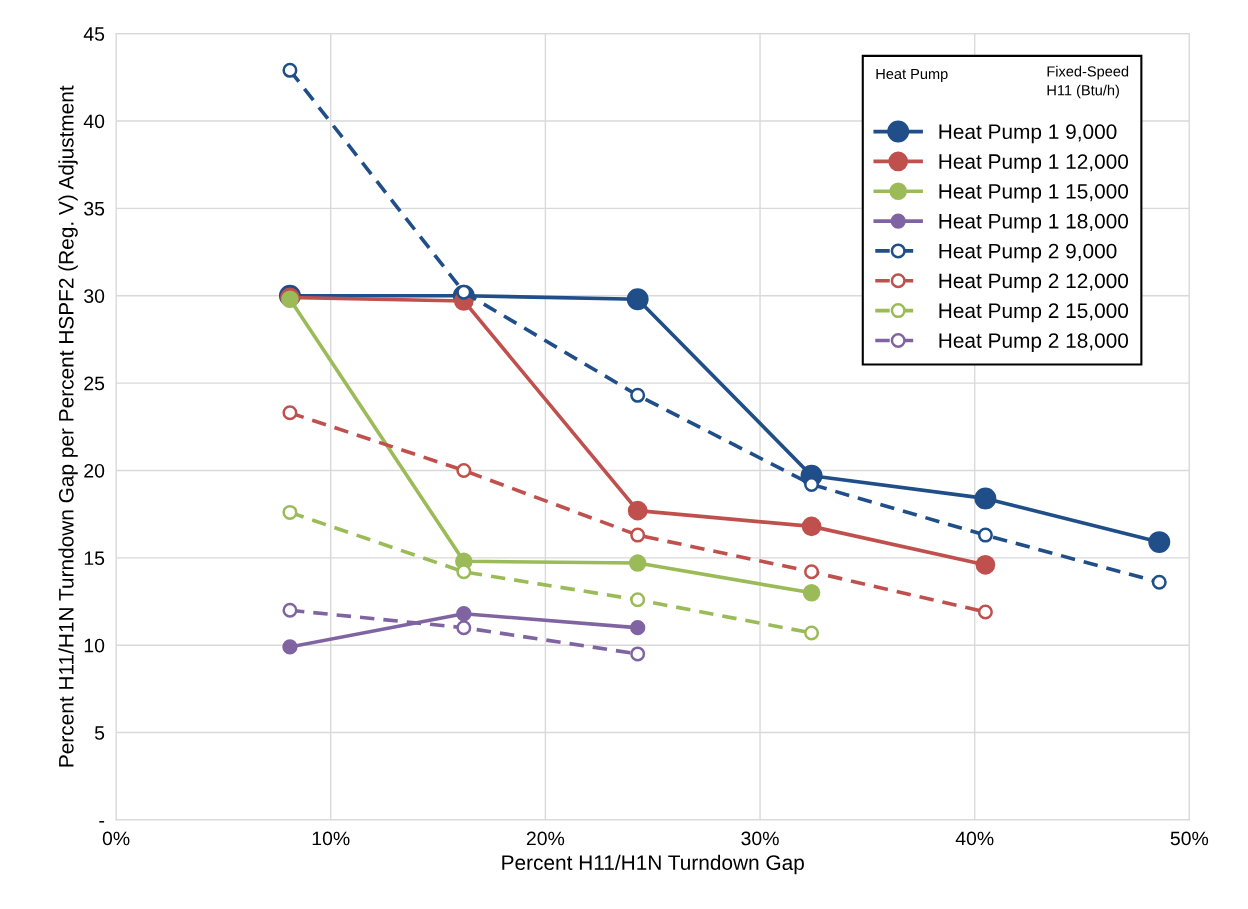 This screenshot has height=909, width=1248. What do you see at coordinates (545, 838) in the screenshot?
I see `x-tick-label: 20%` at bounding box center [545, 838].